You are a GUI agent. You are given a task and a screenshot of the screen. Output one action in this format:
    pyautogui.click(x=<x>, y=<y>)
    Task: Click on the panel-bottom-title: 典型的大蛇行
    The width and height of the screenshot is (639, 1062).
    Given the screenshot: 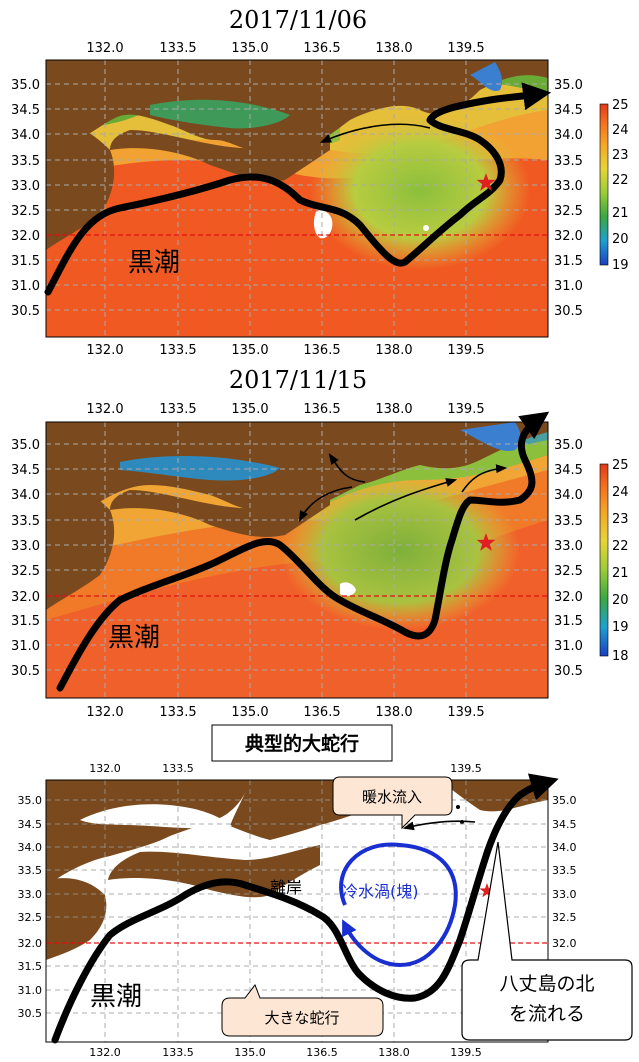 What is the action you would take?
    pyautogui.click(x=302, y=743)
    